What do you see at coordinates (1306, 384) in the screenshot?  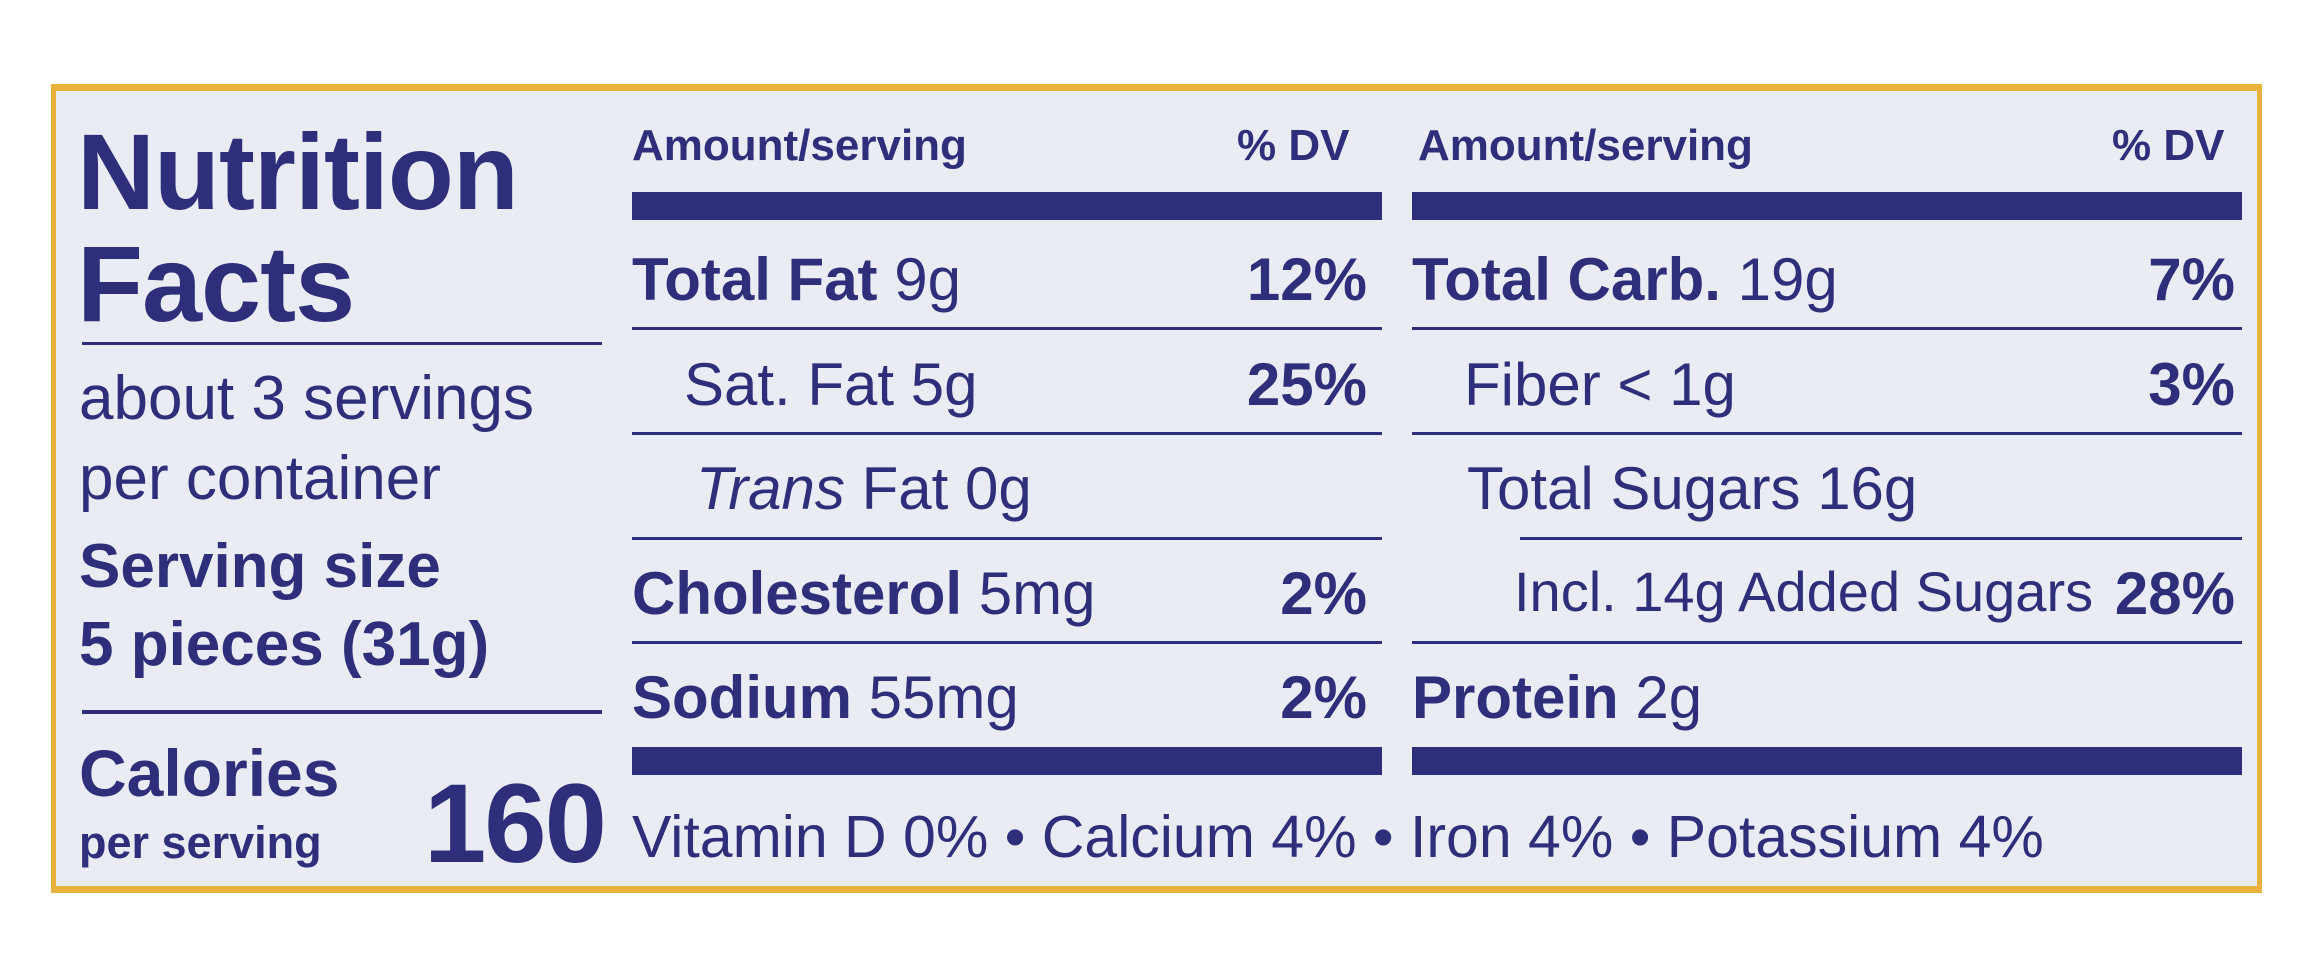 I see `dv-sat-fat: 25%` at bounding box center [1306, 384].